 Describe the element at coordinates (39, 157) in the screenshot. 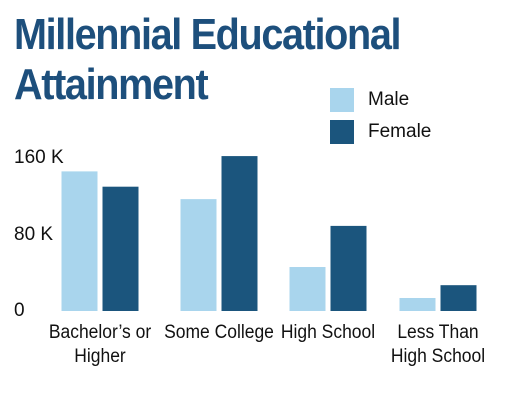

I see `y-tick-label: 160 K` at that location.